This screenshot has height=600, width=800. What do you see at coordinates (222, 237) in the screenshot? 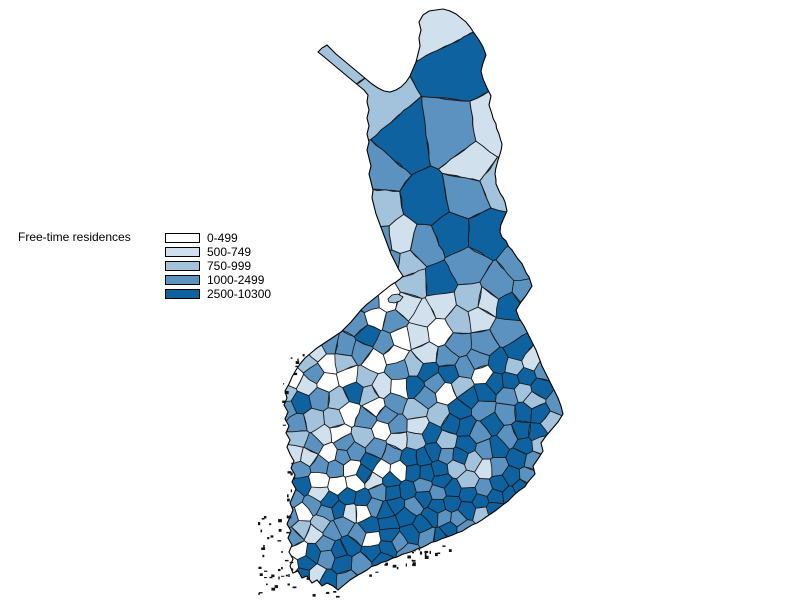
I see `legend-label: 0-499` at bounding box center [222, 237].